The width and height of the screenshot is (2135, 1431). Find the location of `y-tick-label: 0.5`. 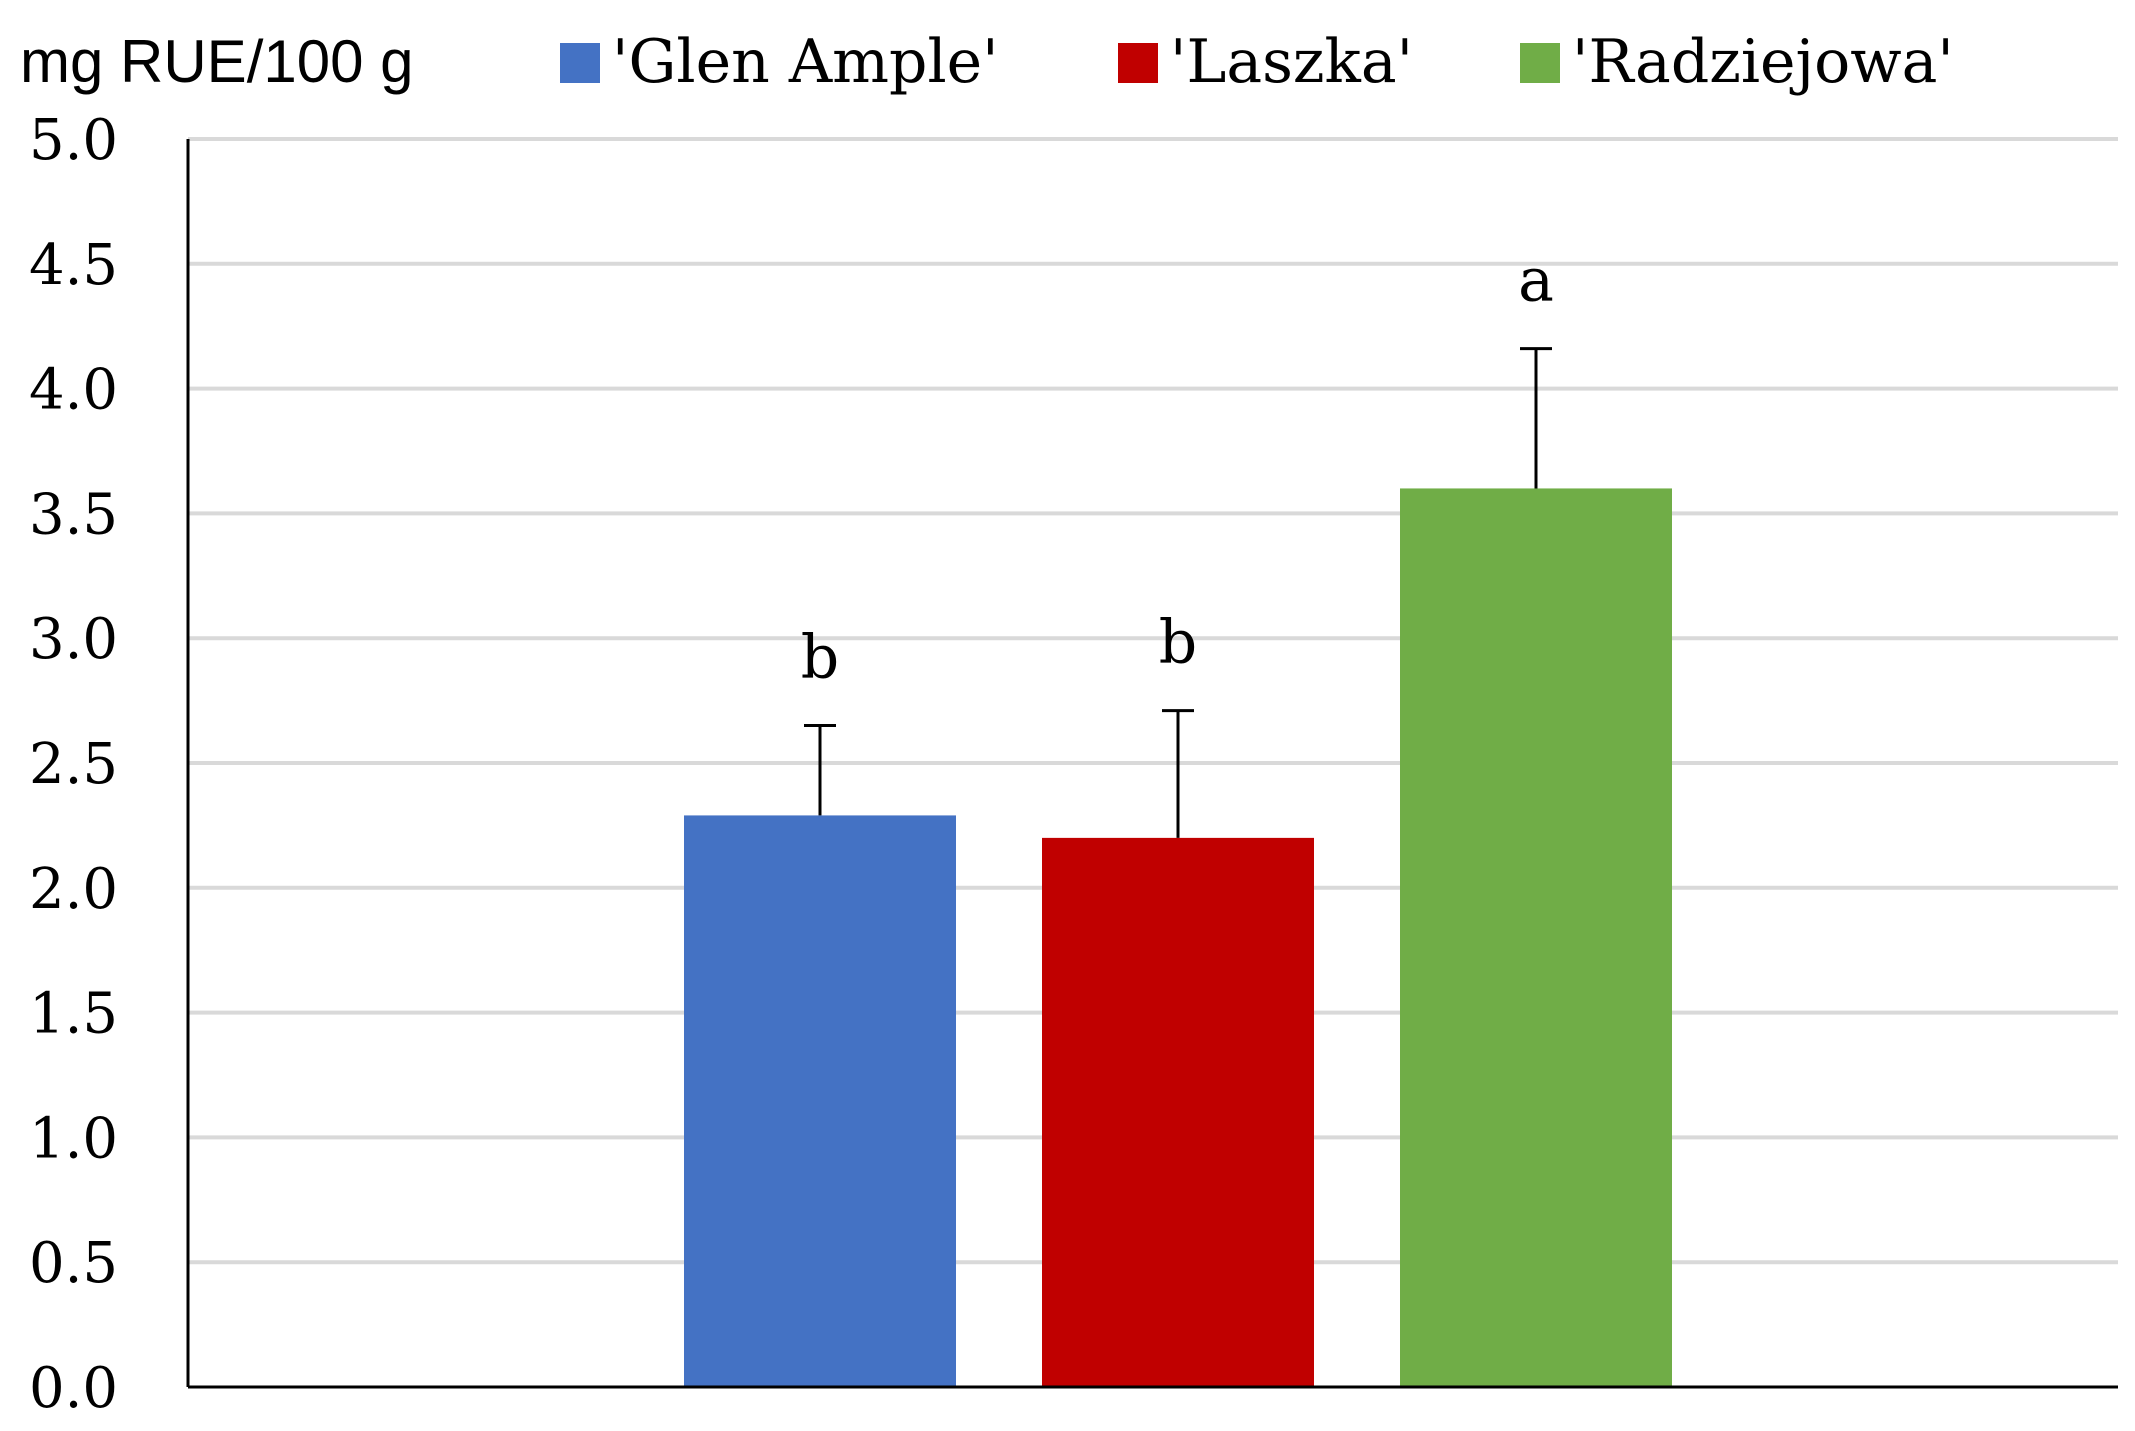

y-tick-label: 0.5 is located at coordinates (73, 1263).